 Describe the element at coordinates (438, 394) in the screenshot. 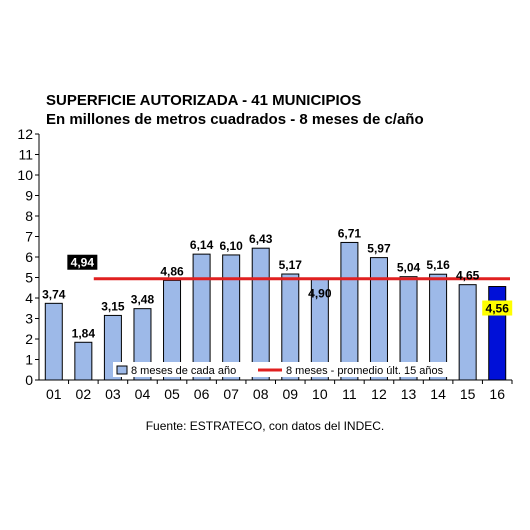

I see `x-tick-label: 14` at that location.